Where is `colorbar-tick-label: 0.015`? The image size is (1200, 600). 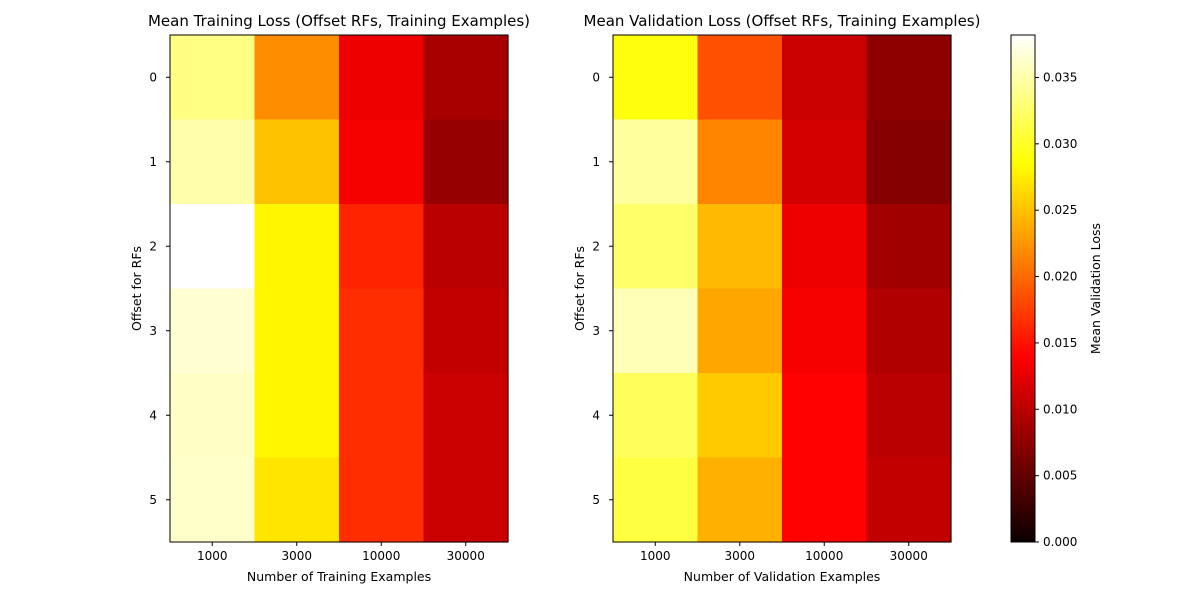
colorbar-tick-label: 0.015 is located at coordinates (1060, 343).